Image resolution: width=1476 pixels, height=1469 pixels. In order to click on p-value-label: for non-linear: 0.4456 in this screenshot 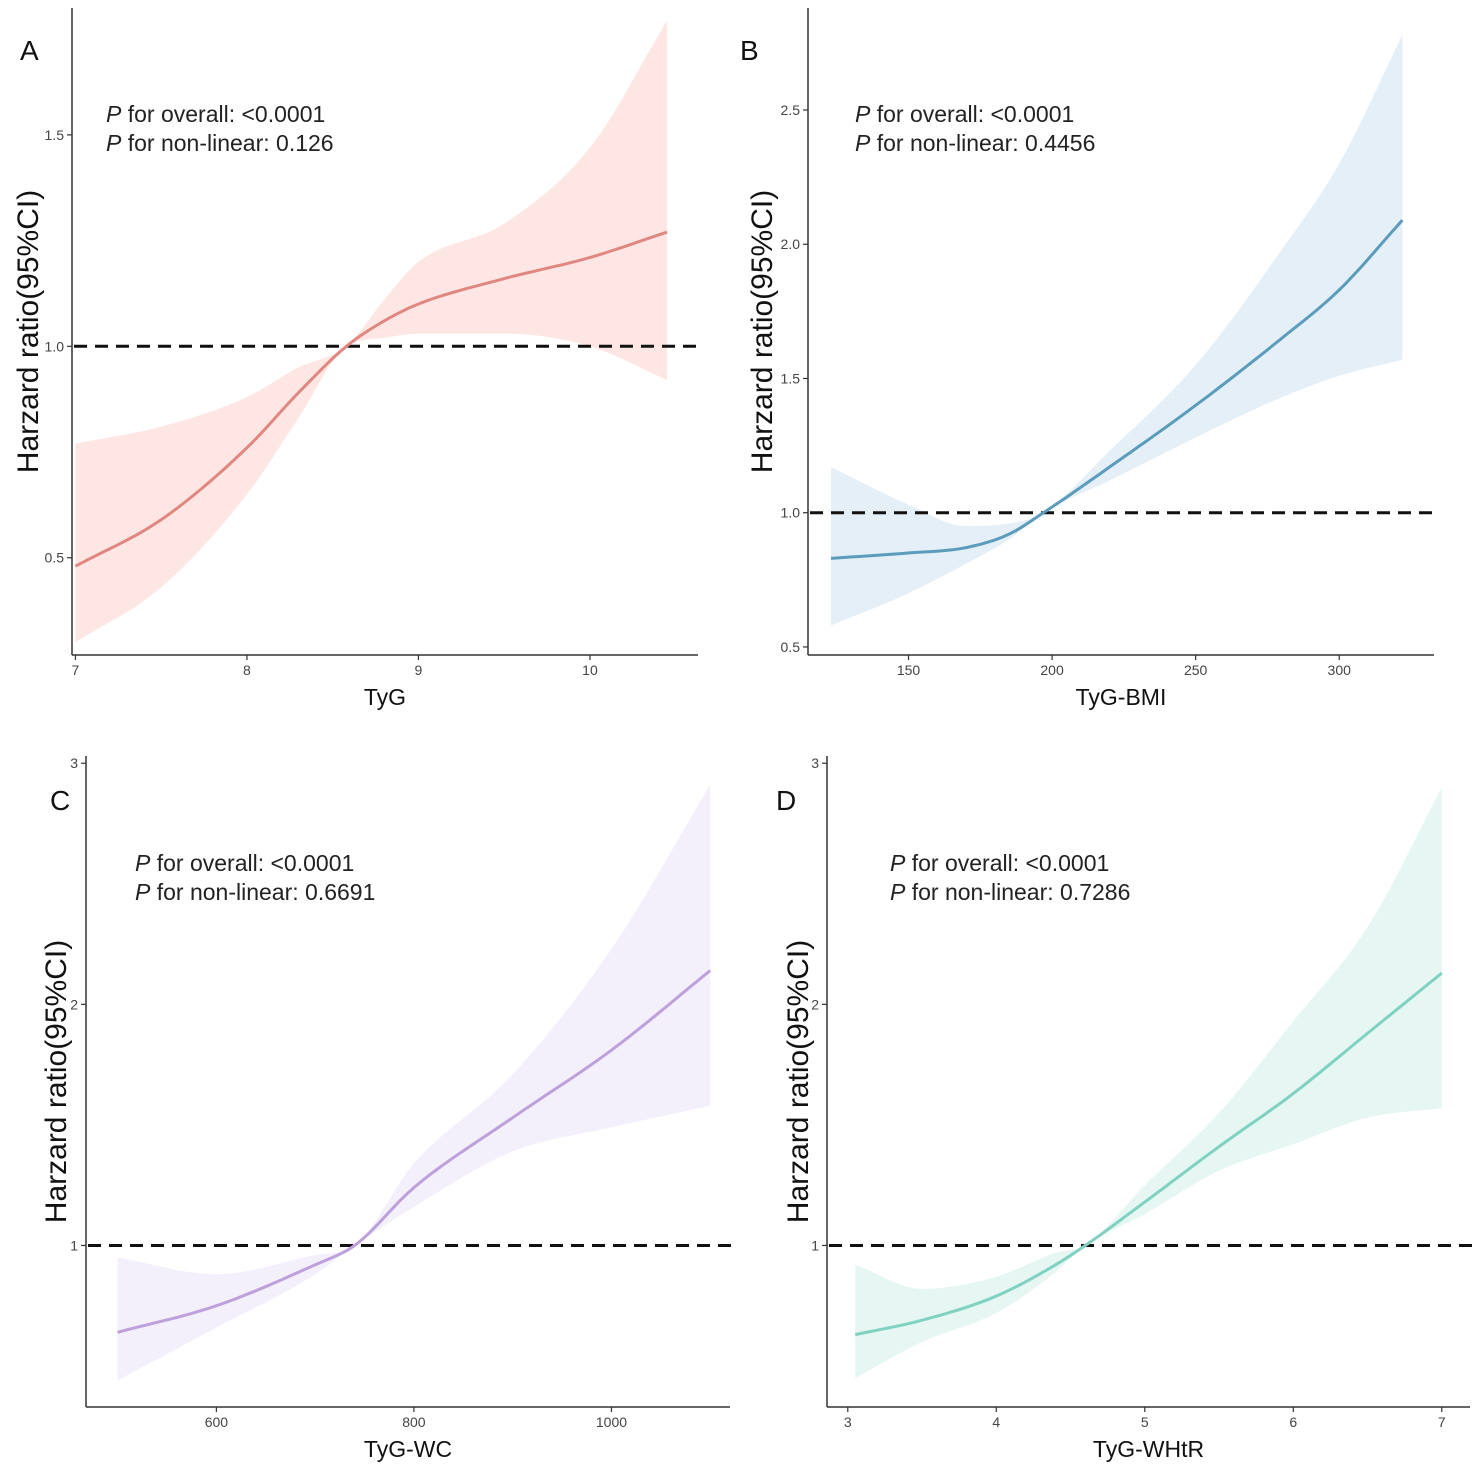, I will do `click(982, 143)`.